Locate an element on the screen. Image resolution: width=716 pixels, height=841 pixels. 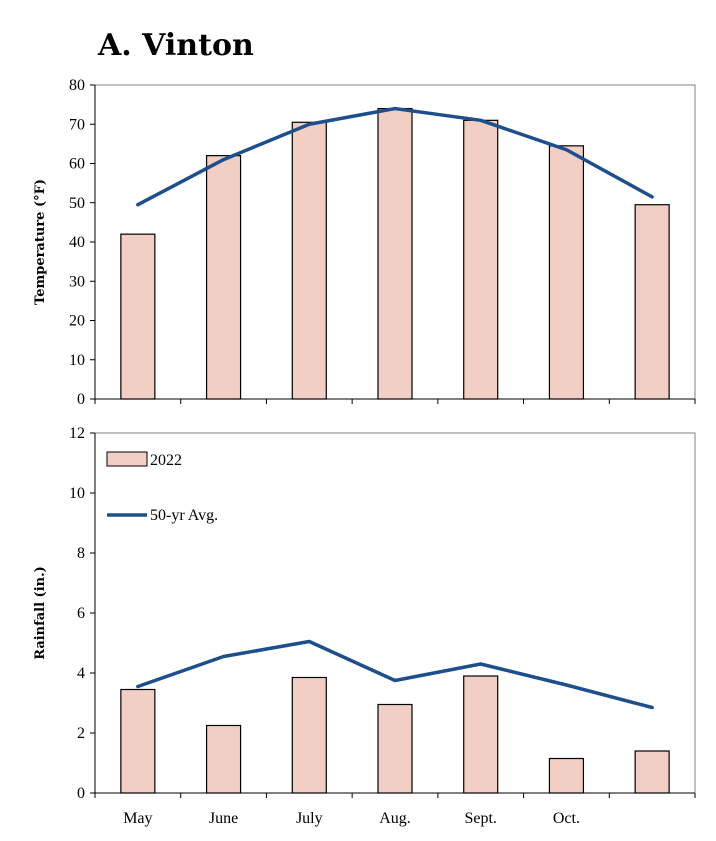
legend-swatch-2022 is located at coordinates (127, 459).